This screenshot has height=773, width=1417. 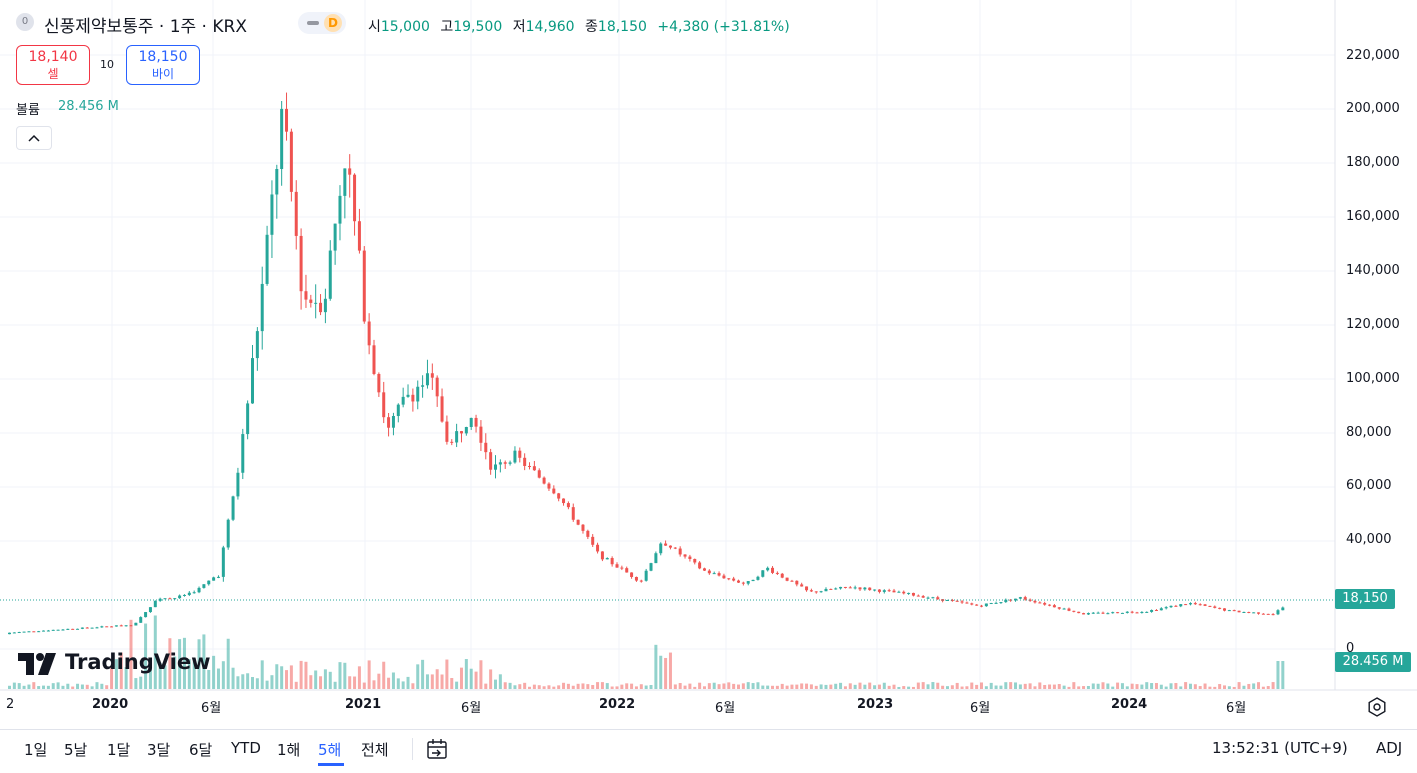 What do you see at coordinates (53, 65) in the screenshot?
I see `sell-button: 18,140 셀` at bounding box center [53, 65].